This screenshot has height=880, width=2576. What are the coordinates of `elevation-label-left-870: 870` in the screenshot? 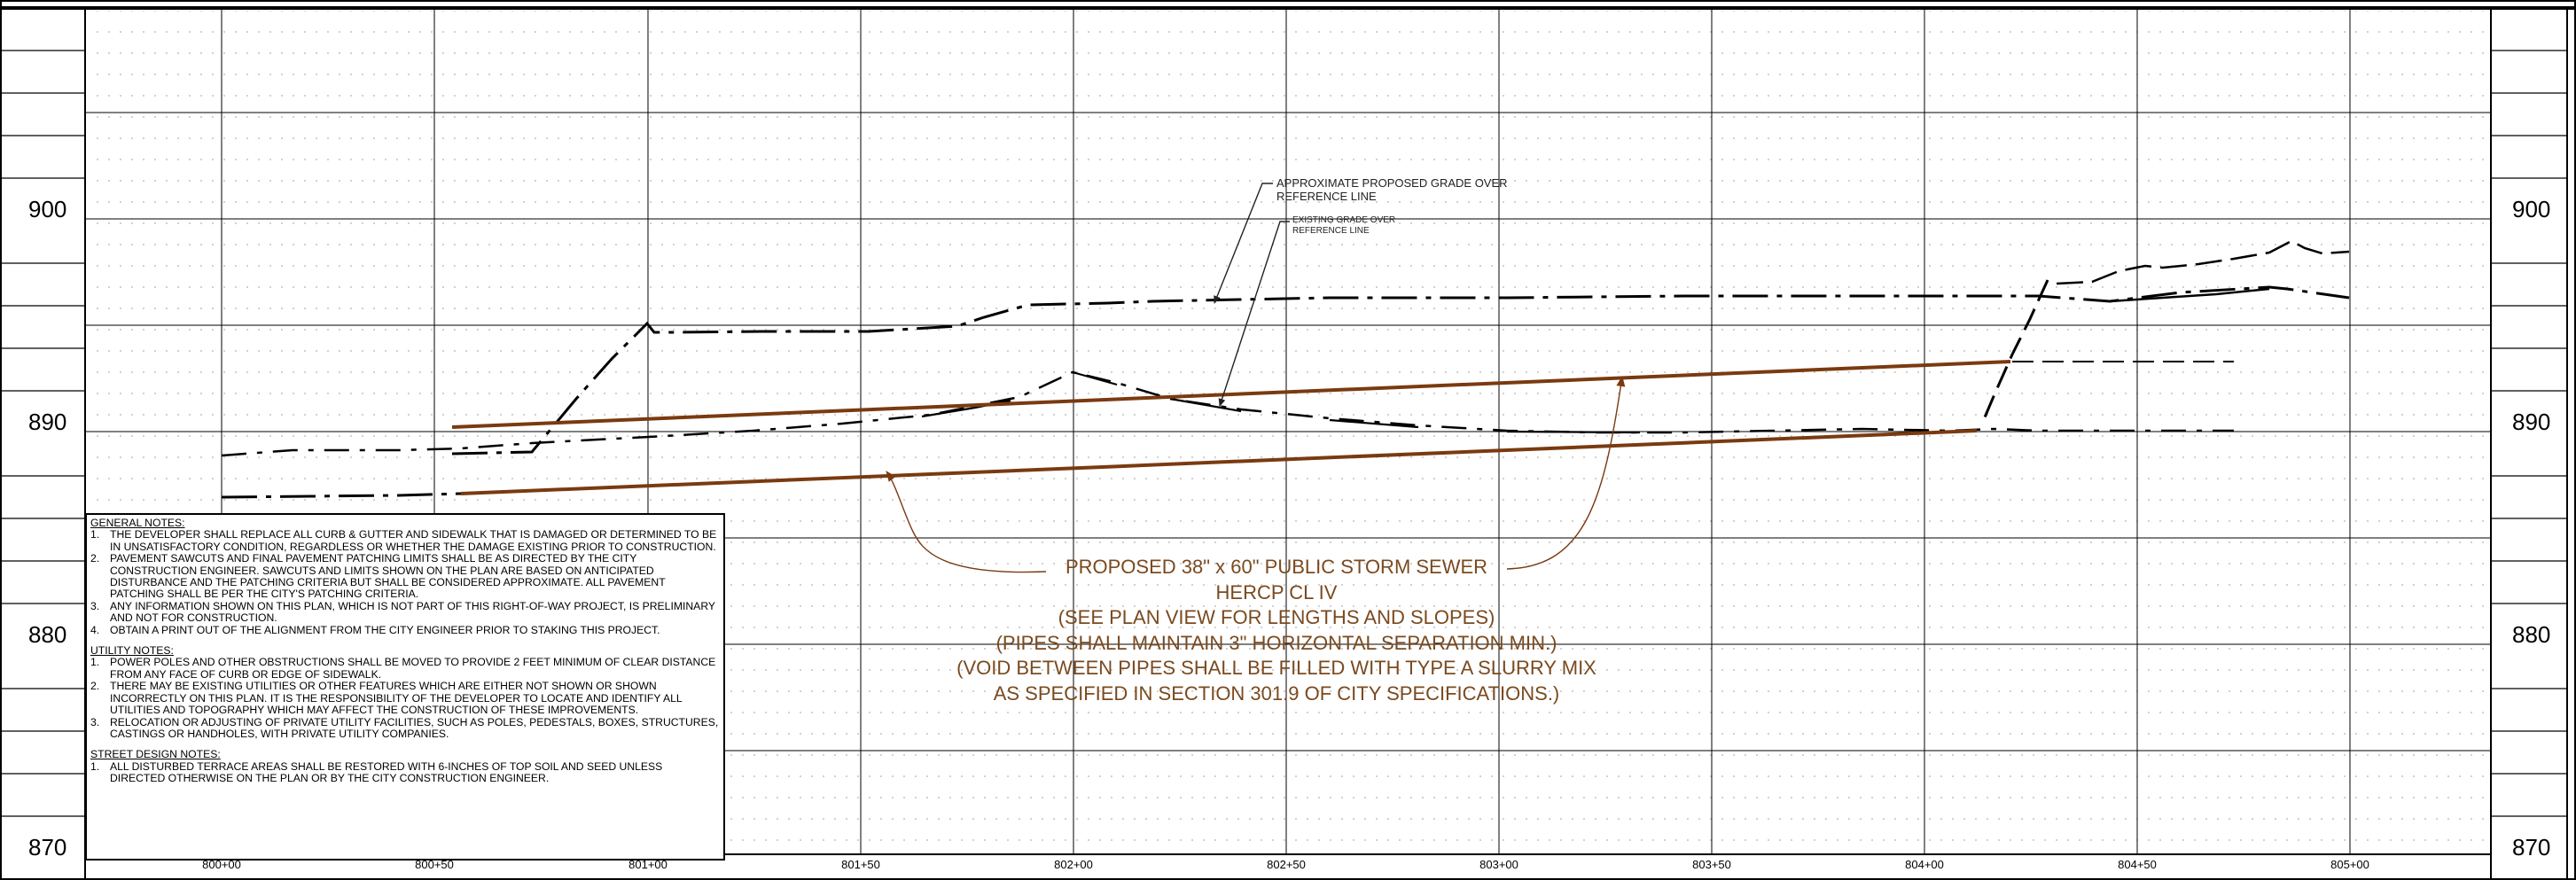 It's located at (47, 847).